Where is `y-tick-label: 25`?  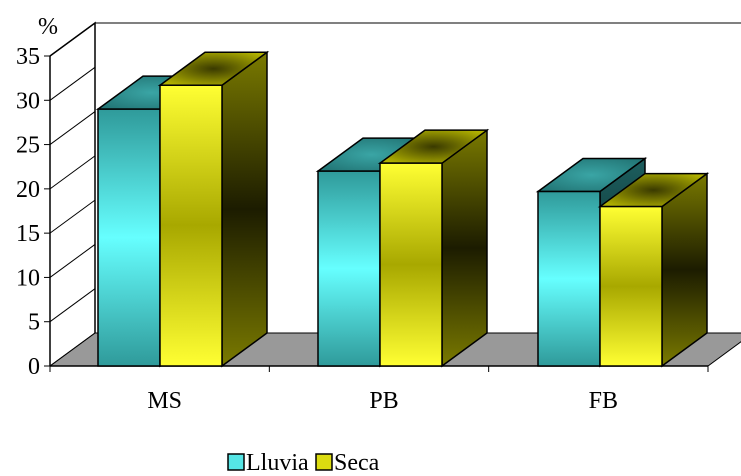
y-tick-label: 25 is located at coordinates (28, 146).